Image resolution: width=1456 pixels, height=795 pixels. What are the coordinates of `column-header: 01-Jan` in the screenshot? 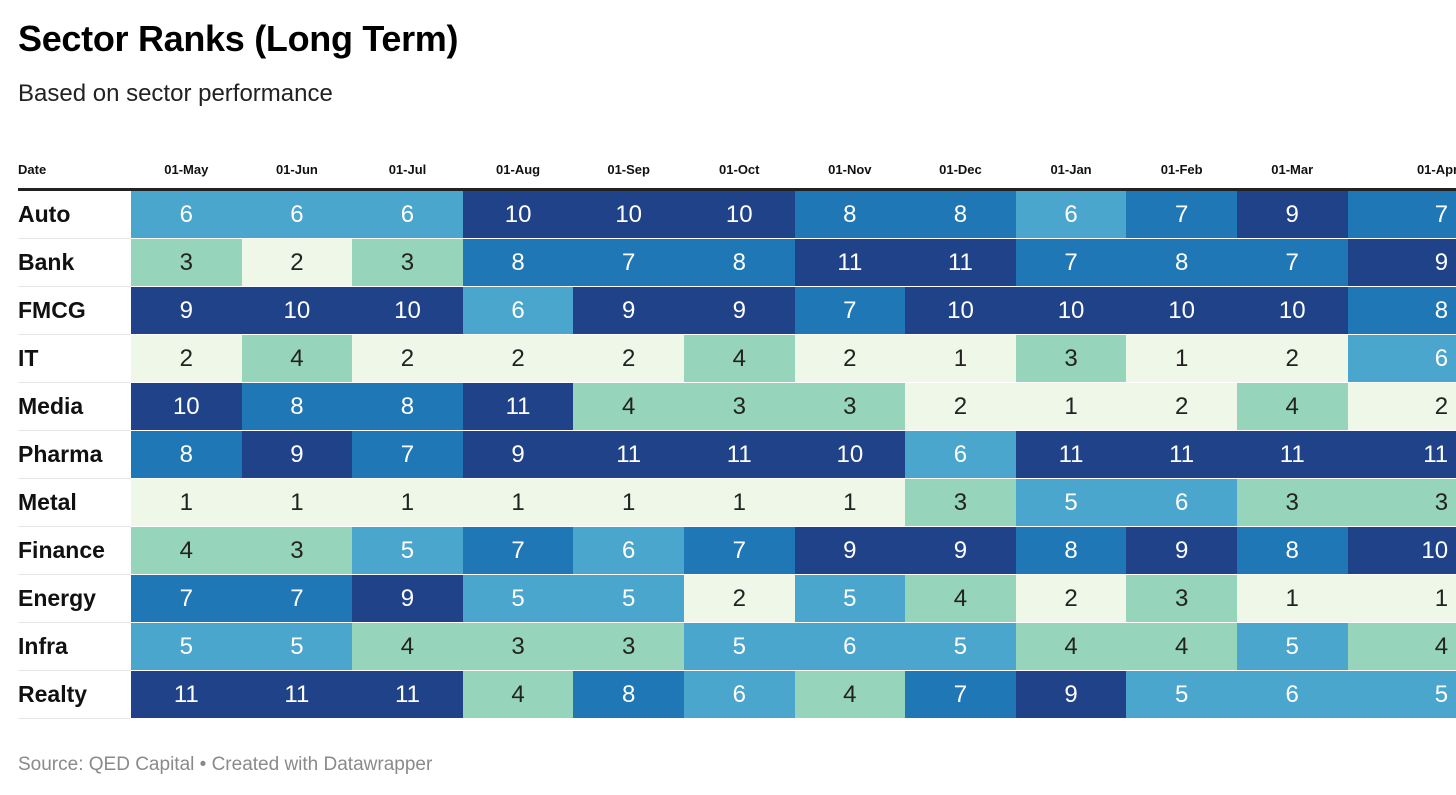 It's located at (1071, 170).